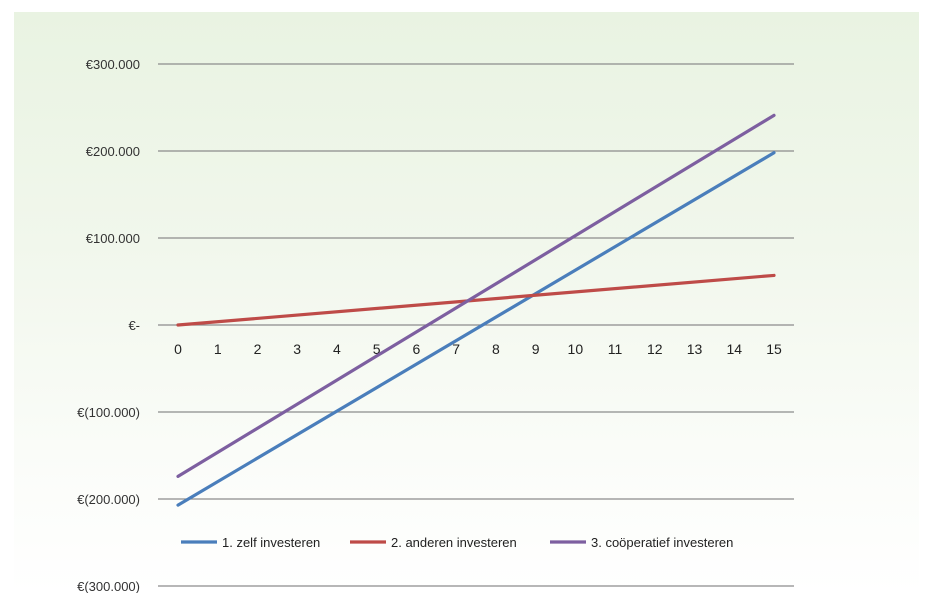 The height and width of the screenshot is (593, 935). Describe the element at coordinates (456, 349) in the screenshot. I see `x-tick-label: 7` at that location.